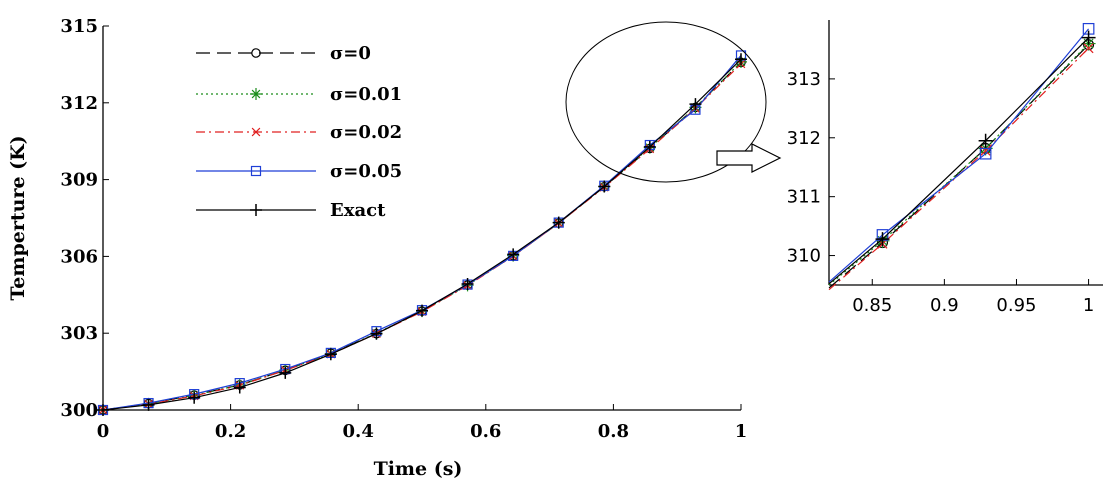 Image resolution: width=1118 pixels, height=485 pixels. I want to click on zoom-y-tick-label: 312, so click(804, 138).